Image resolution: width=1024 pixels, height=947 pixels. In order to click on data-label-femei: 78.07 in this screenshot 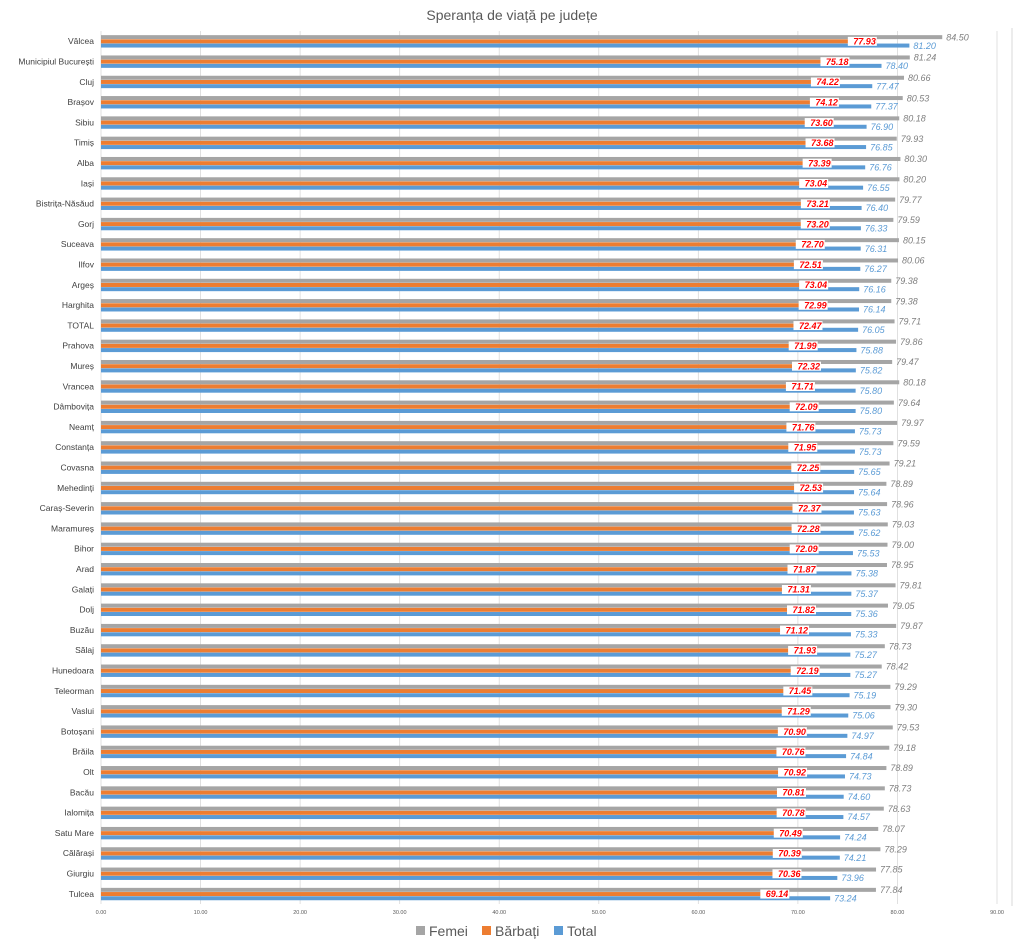, I will do `click(894, 829)`.